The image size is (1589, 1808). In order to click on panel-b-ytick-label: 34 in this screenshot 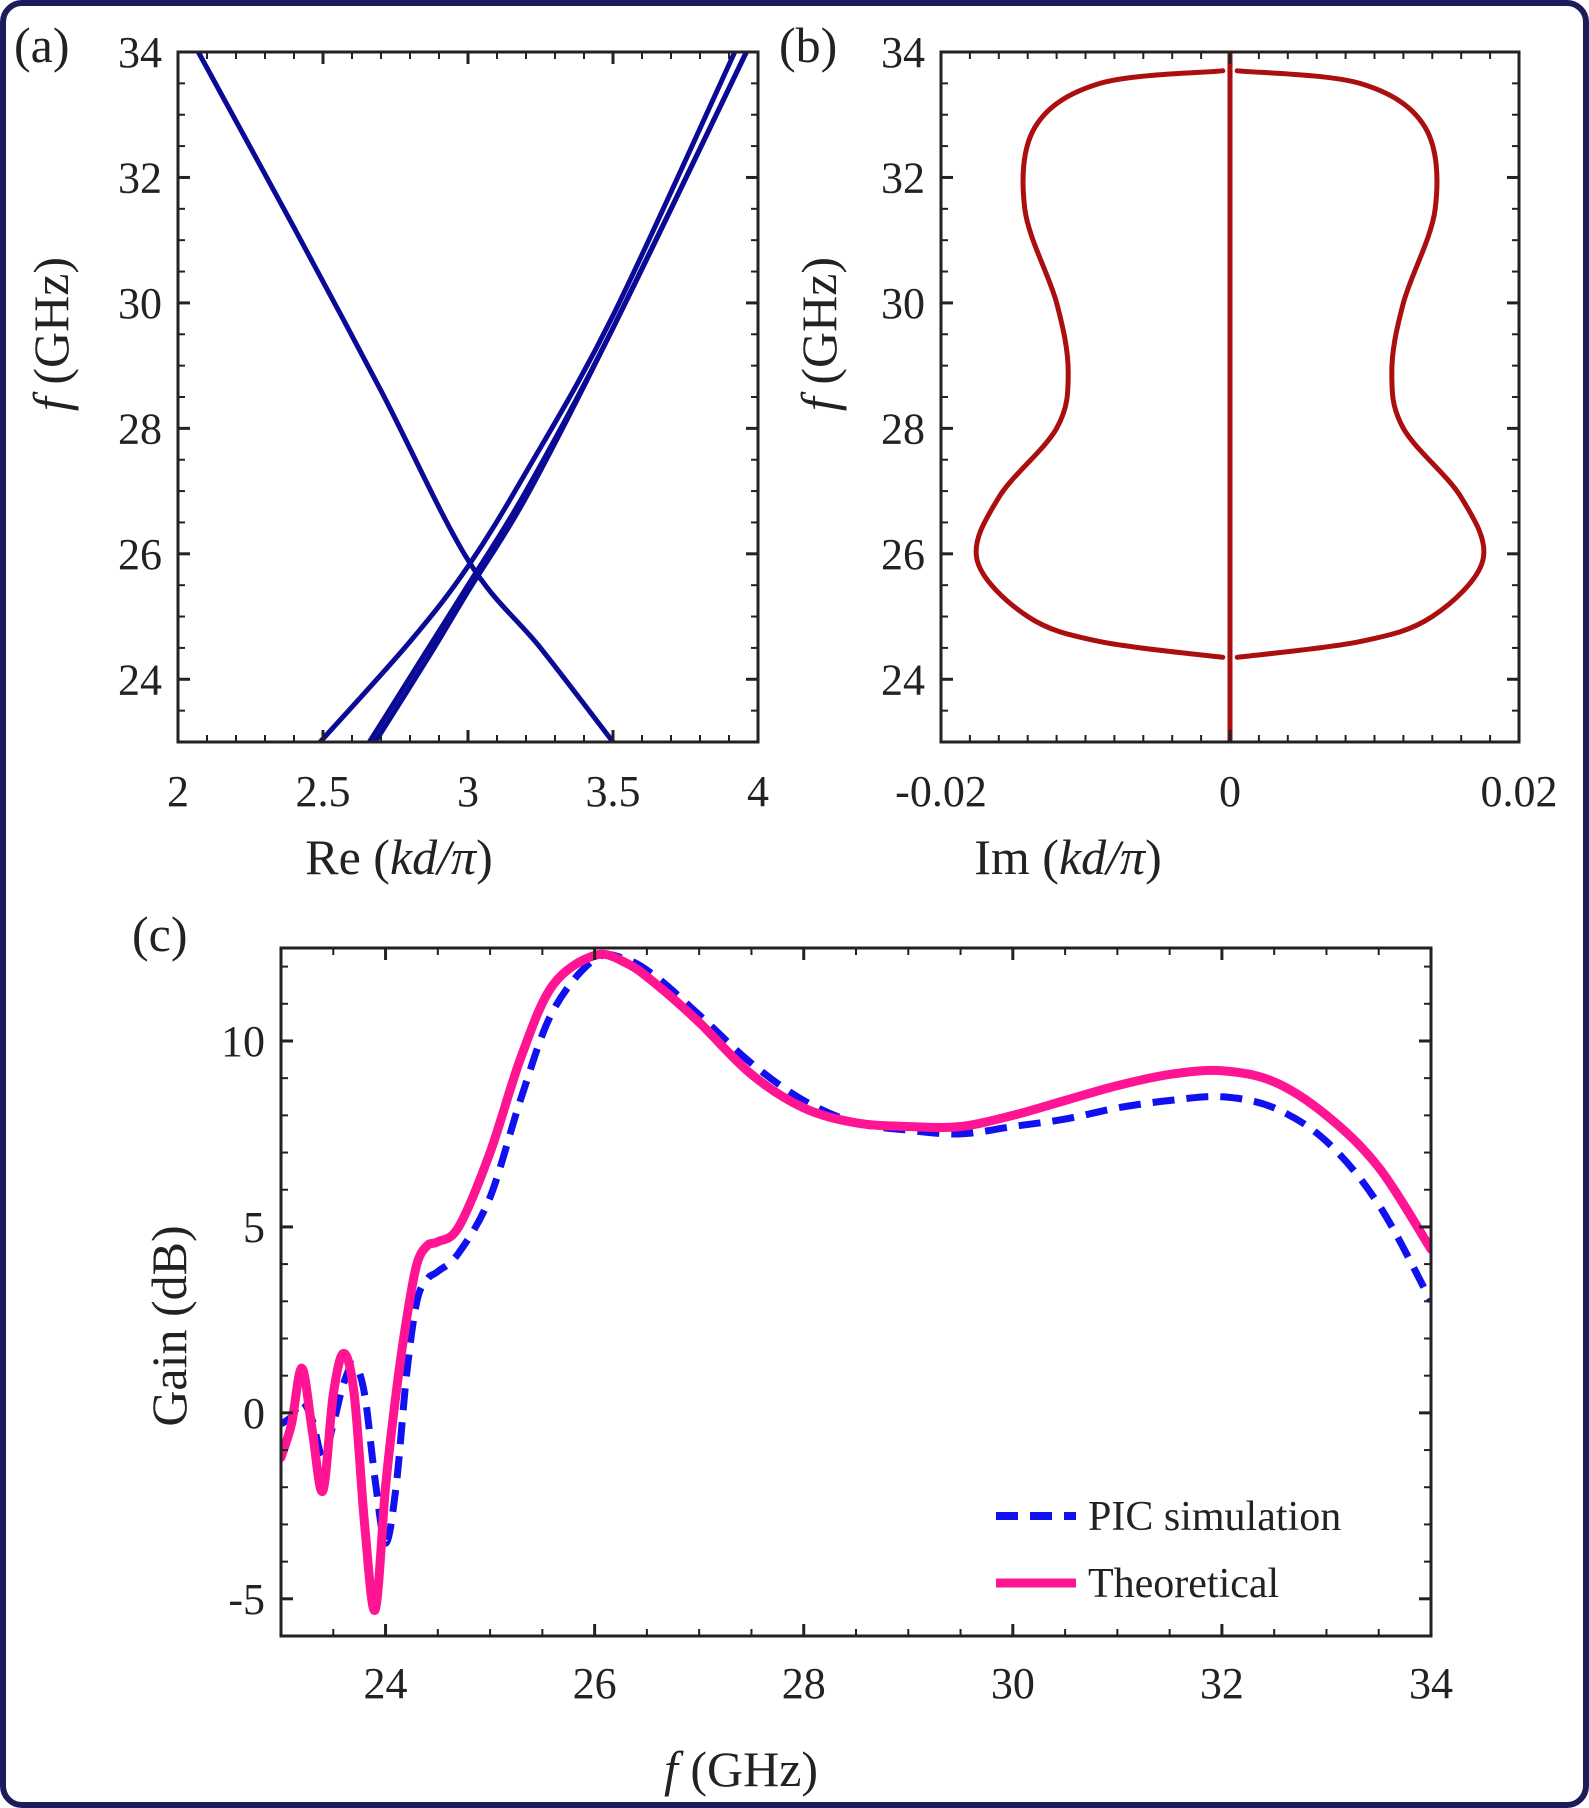, I will do `click(903, 52)`.